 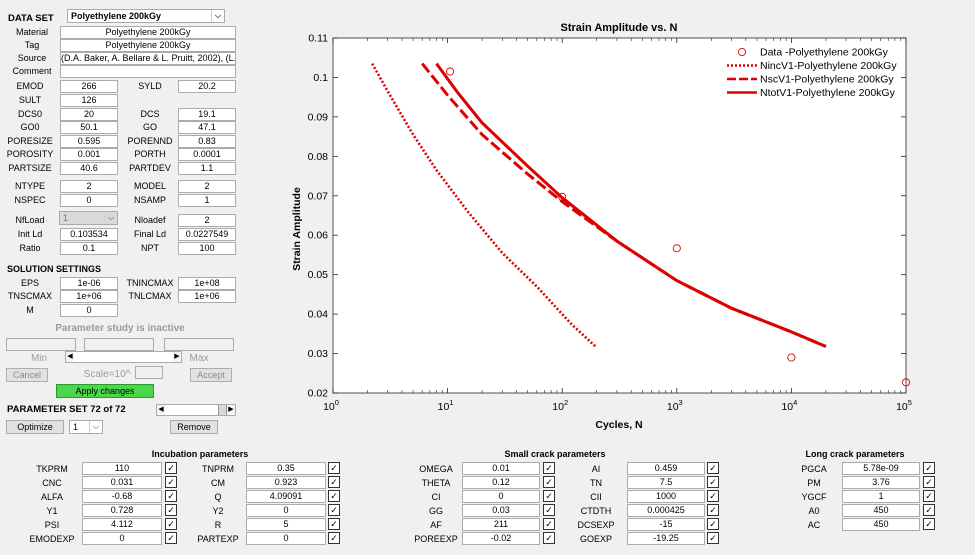 I want to click on psi-field: 4.112, so click(x=122, y=524).